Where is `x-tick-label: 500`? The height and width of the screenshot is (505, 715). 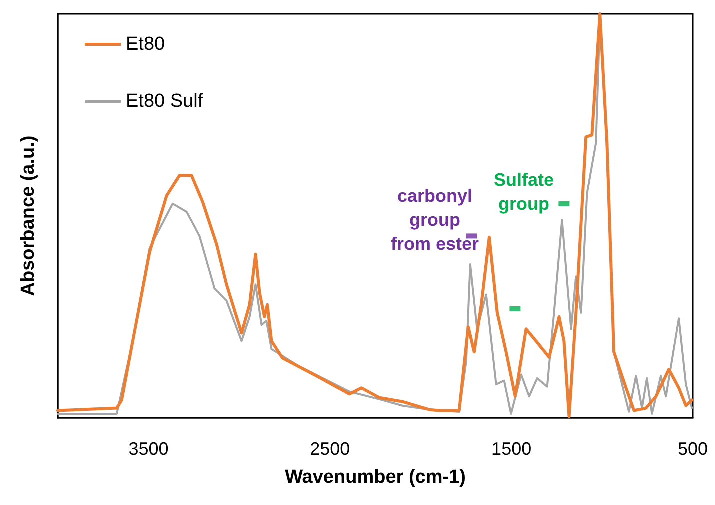
x-tick-label: 500 is located at coordinates (693, 449).